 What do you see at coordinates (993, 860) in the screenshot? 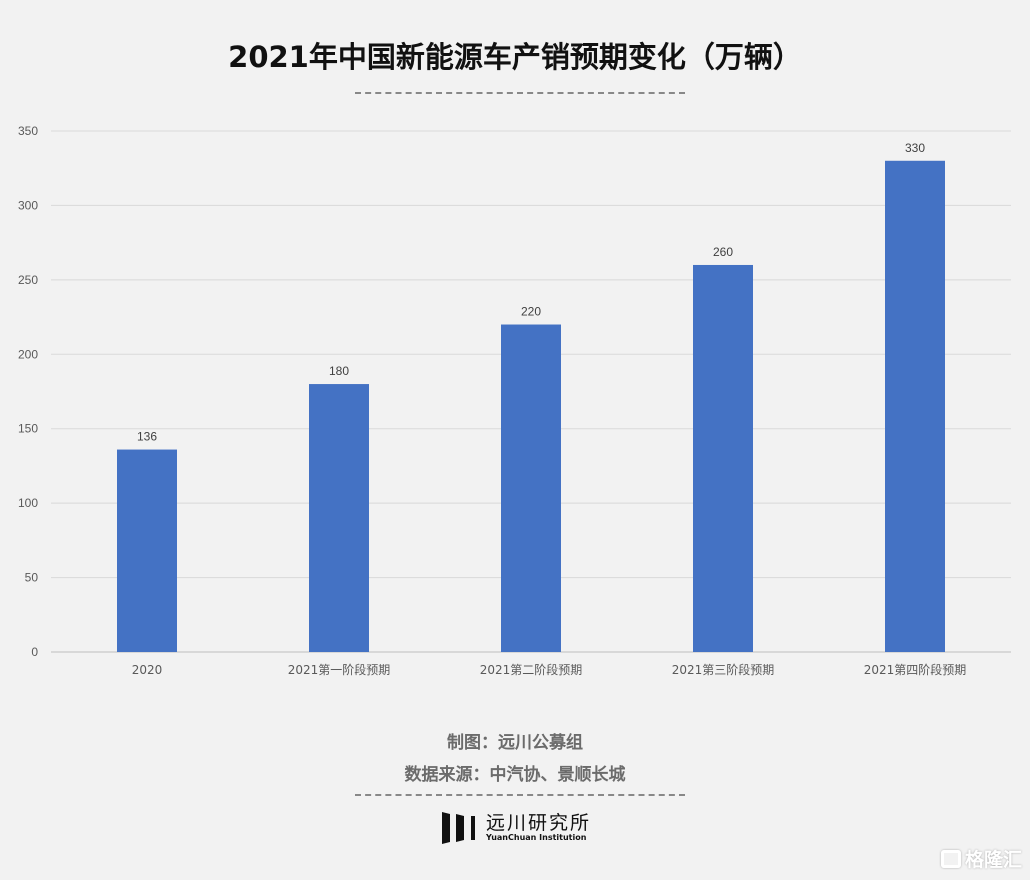
I see `watermark-text: 格隆汇` at bounding box center [993, 860].